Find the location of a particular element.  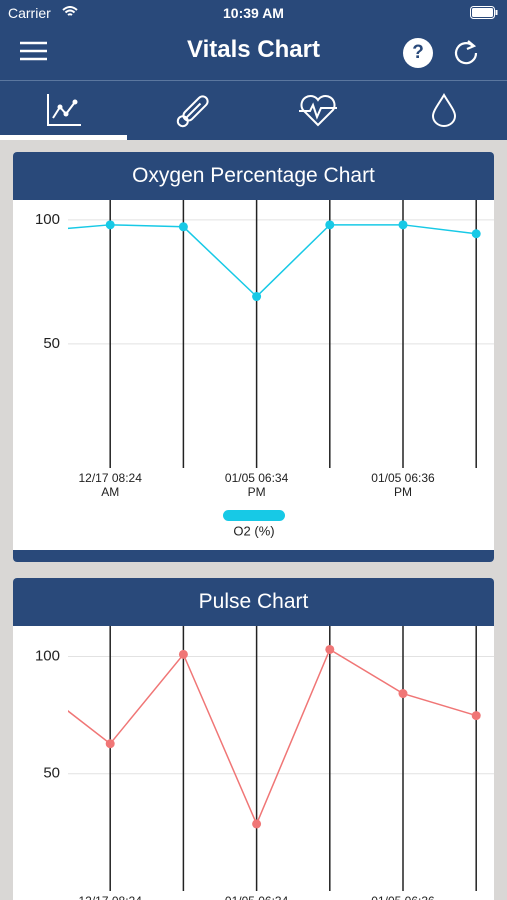

plot is located at coordinates (257, 261).